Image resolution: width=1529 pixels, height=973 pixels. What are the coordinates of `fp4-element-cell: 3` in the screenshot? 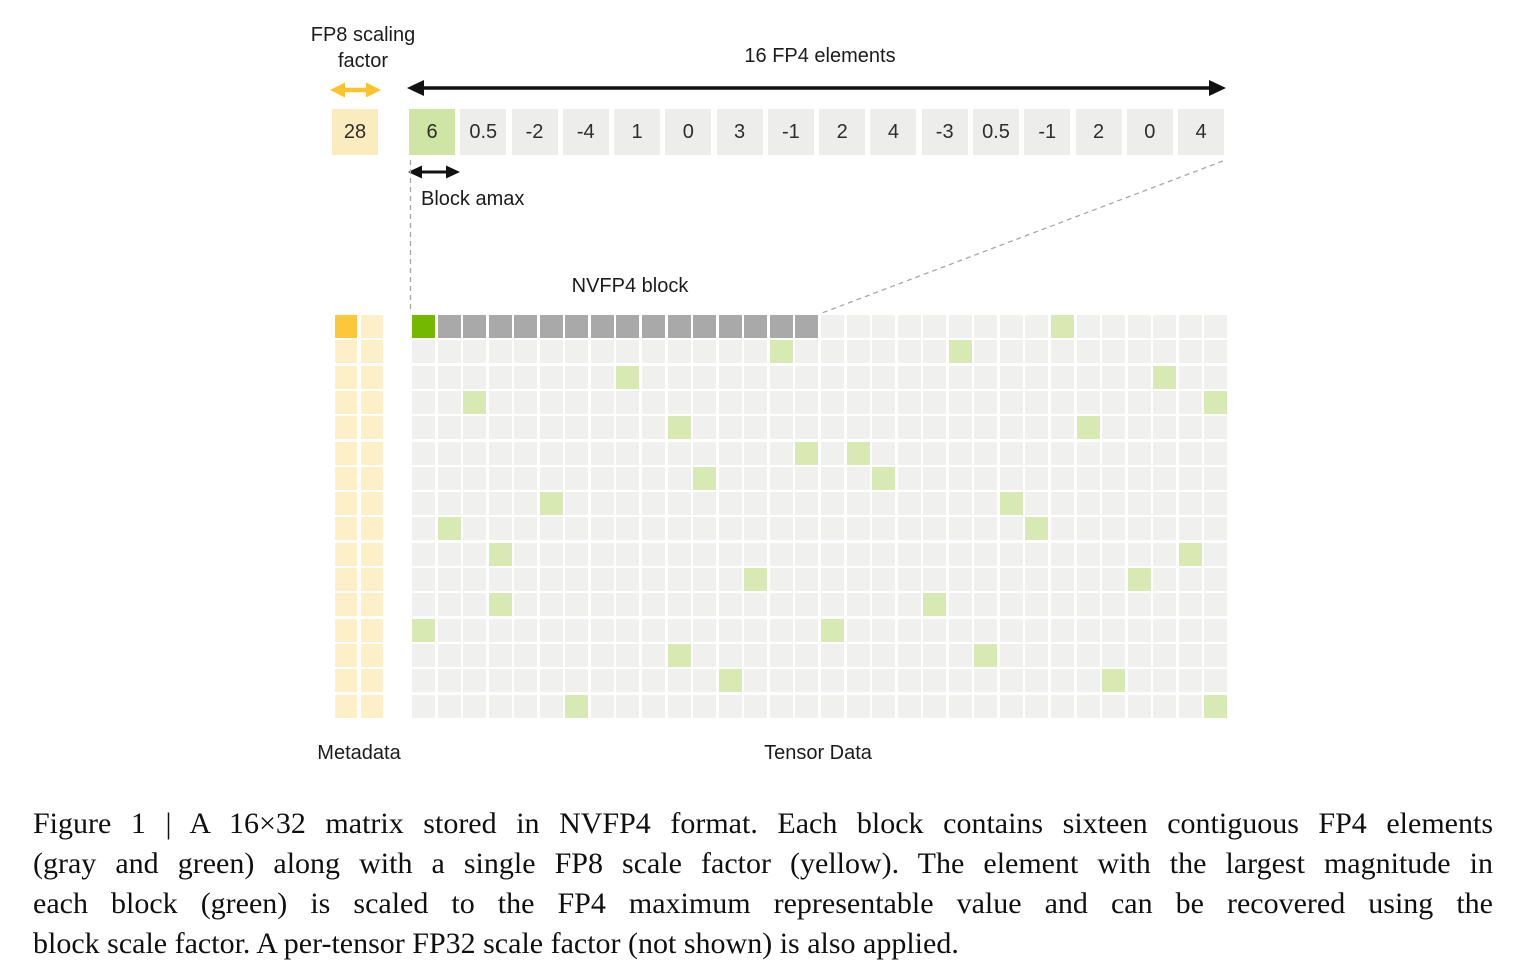 It's located at (739, 132).